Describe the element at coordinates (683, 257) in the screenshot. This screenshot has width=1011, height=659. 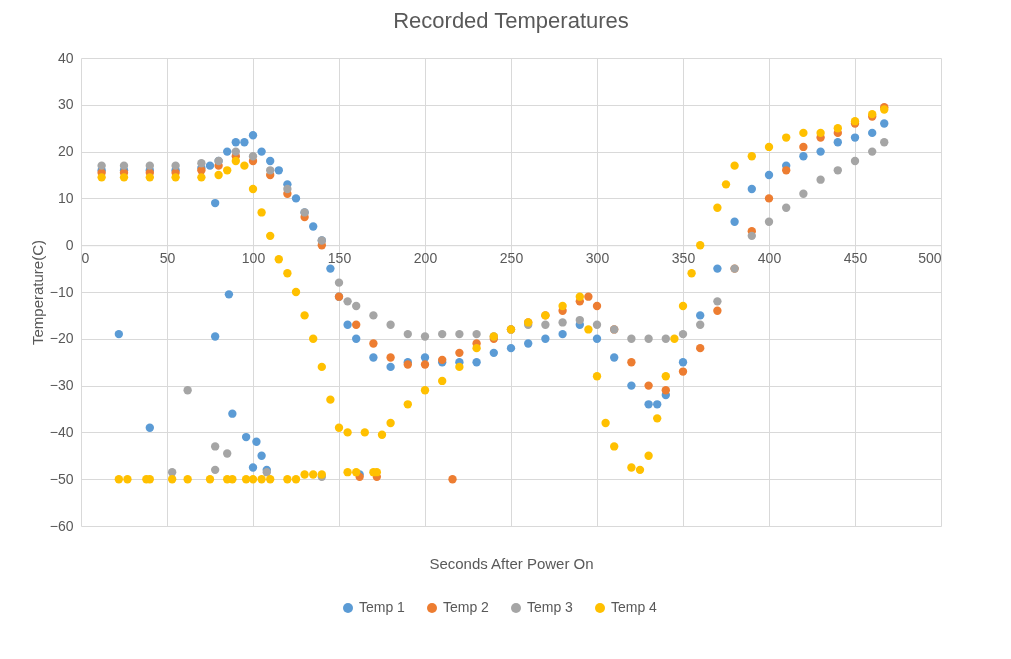
I see `x-tick-label: 350` at that location.